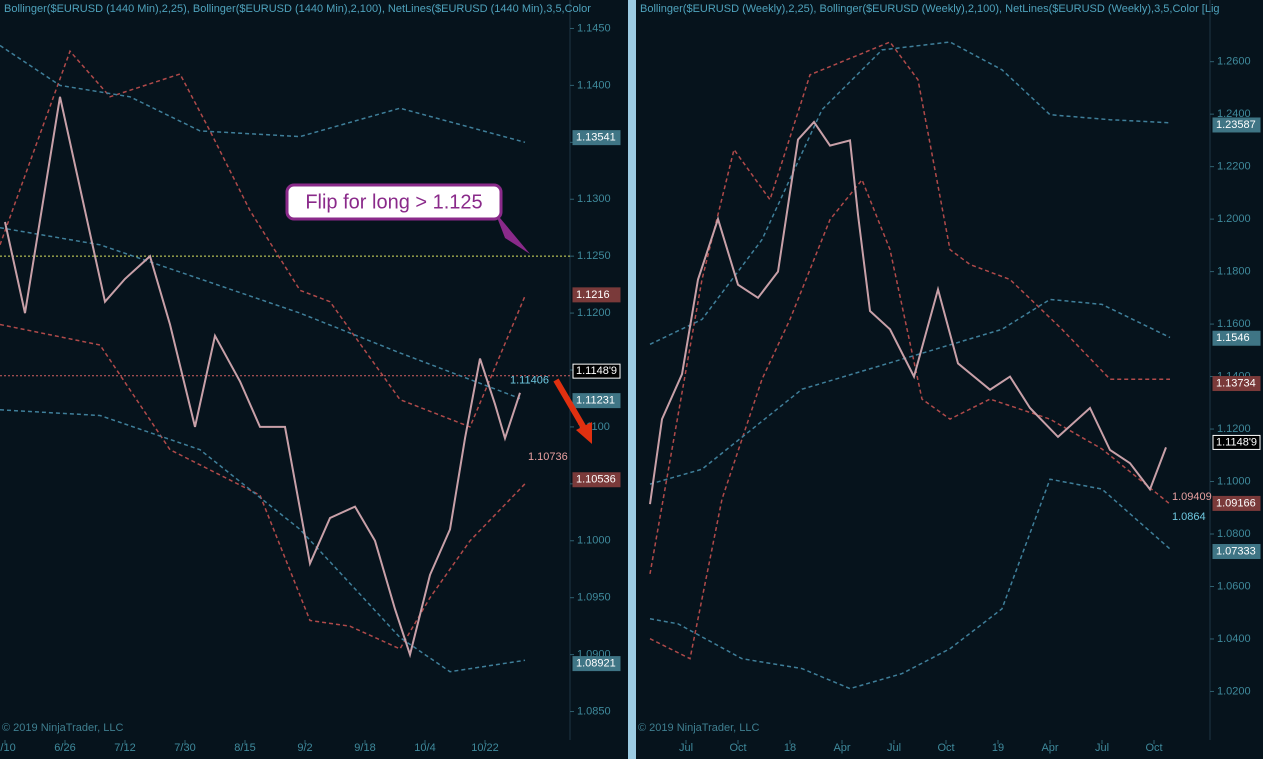  I want to click on x-tick-label: 6/26, so click(64, 748).